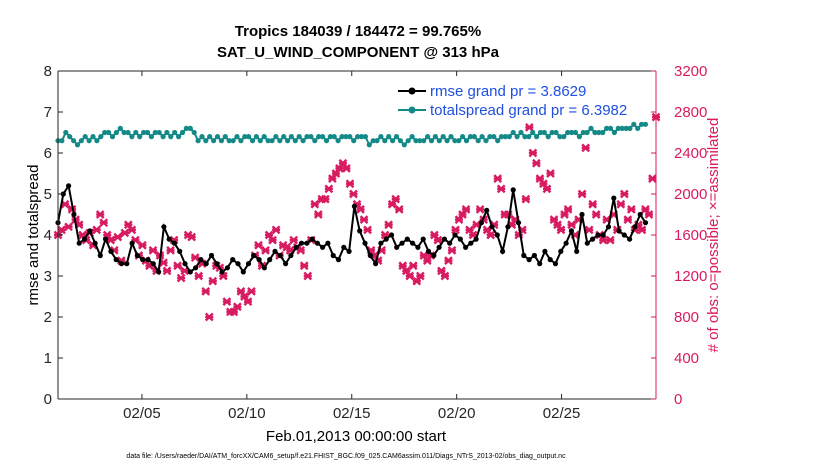 This screenshot has width=830, height=470. I want to click on y-right-tick-label: 2400, so click(690, 153).